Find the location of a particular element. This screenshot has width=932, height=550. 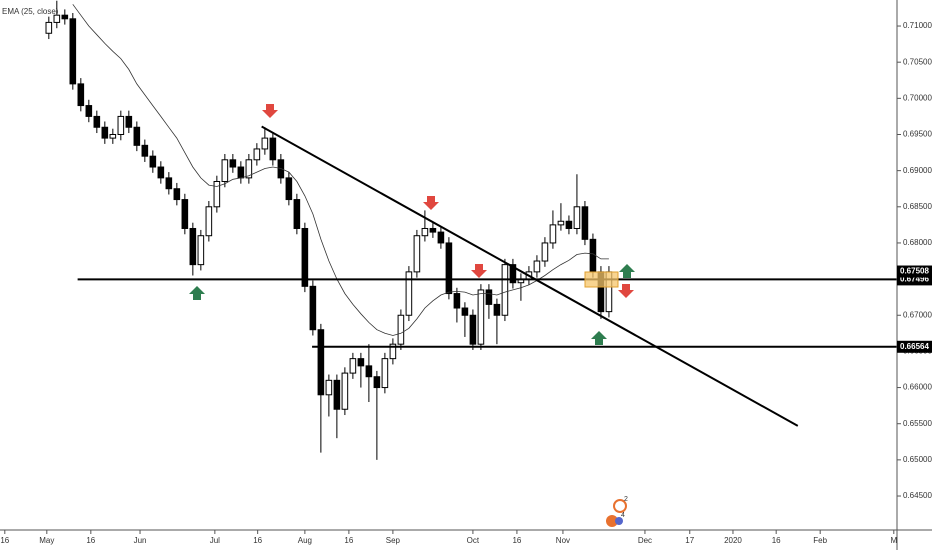

y-tick-label: 0.69500 is located at coordinates (917, 134).